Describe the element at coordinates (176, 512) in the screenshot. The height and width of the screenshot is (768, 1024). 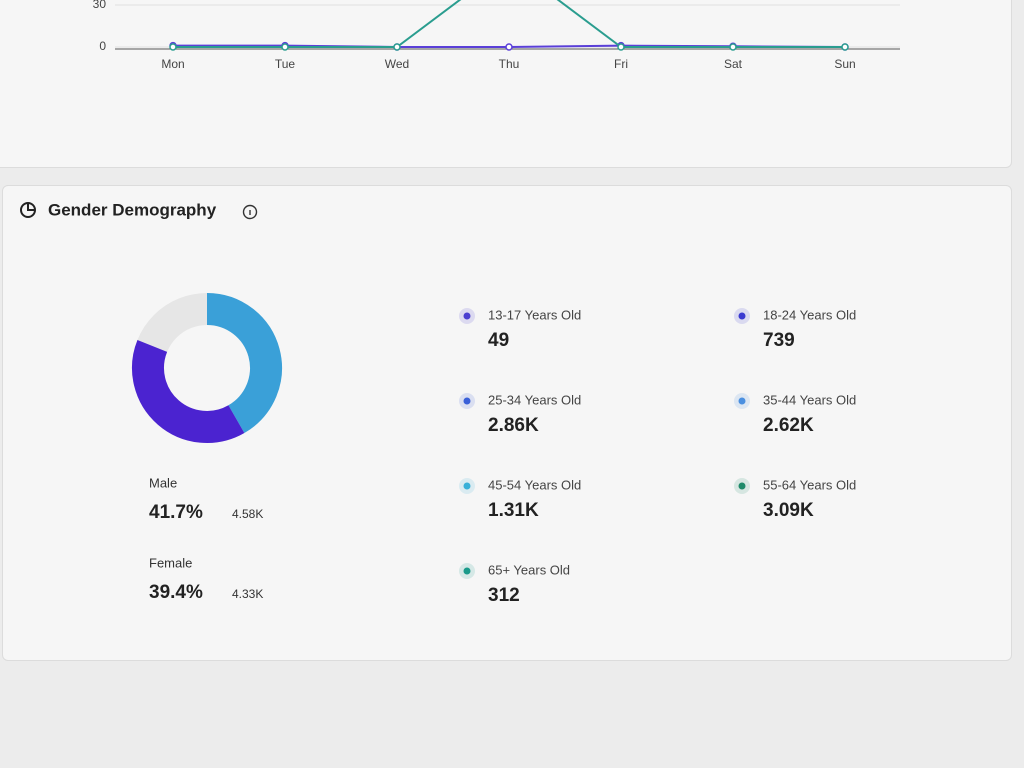
I see `gender-percent: 41.7%` at that location.